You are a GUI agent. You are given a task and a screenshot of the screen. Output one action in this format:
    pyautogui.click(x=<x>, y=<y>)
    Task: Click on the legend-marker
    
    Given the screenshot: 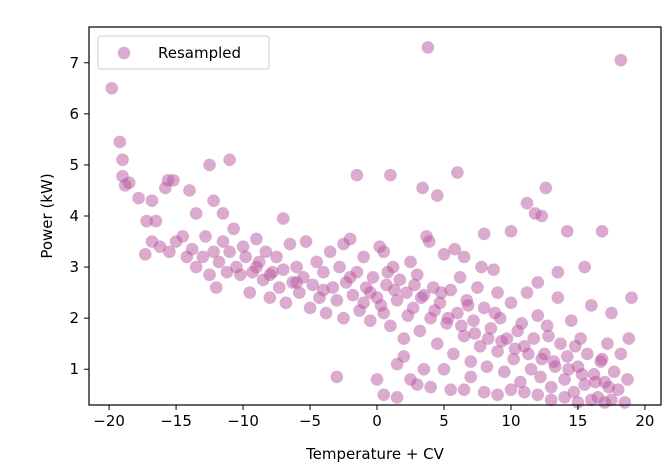 What is the action you would take?
    pyautogui.click(x=124, y=53)
    